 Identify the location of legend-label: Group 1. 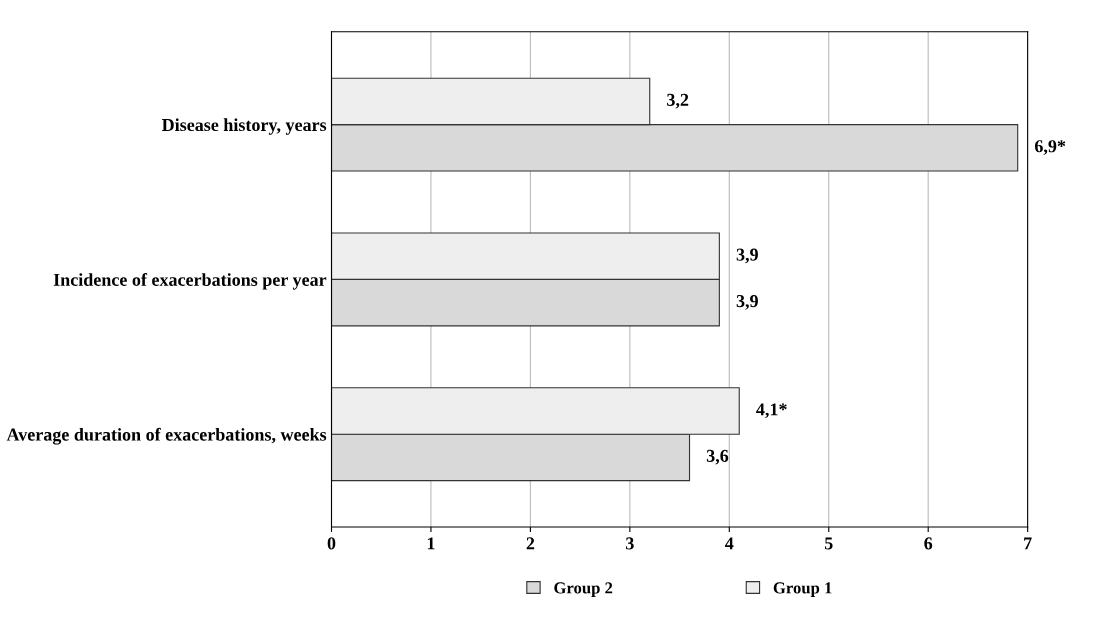
(802, 589).